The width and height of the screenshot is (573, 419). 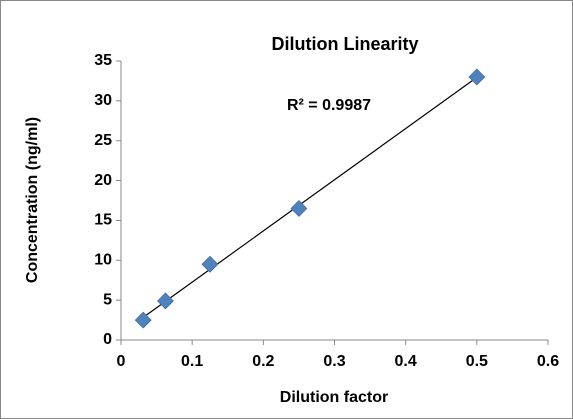 I want to click on x-axis-label: Dilution factor, so click(x=334, y=397).